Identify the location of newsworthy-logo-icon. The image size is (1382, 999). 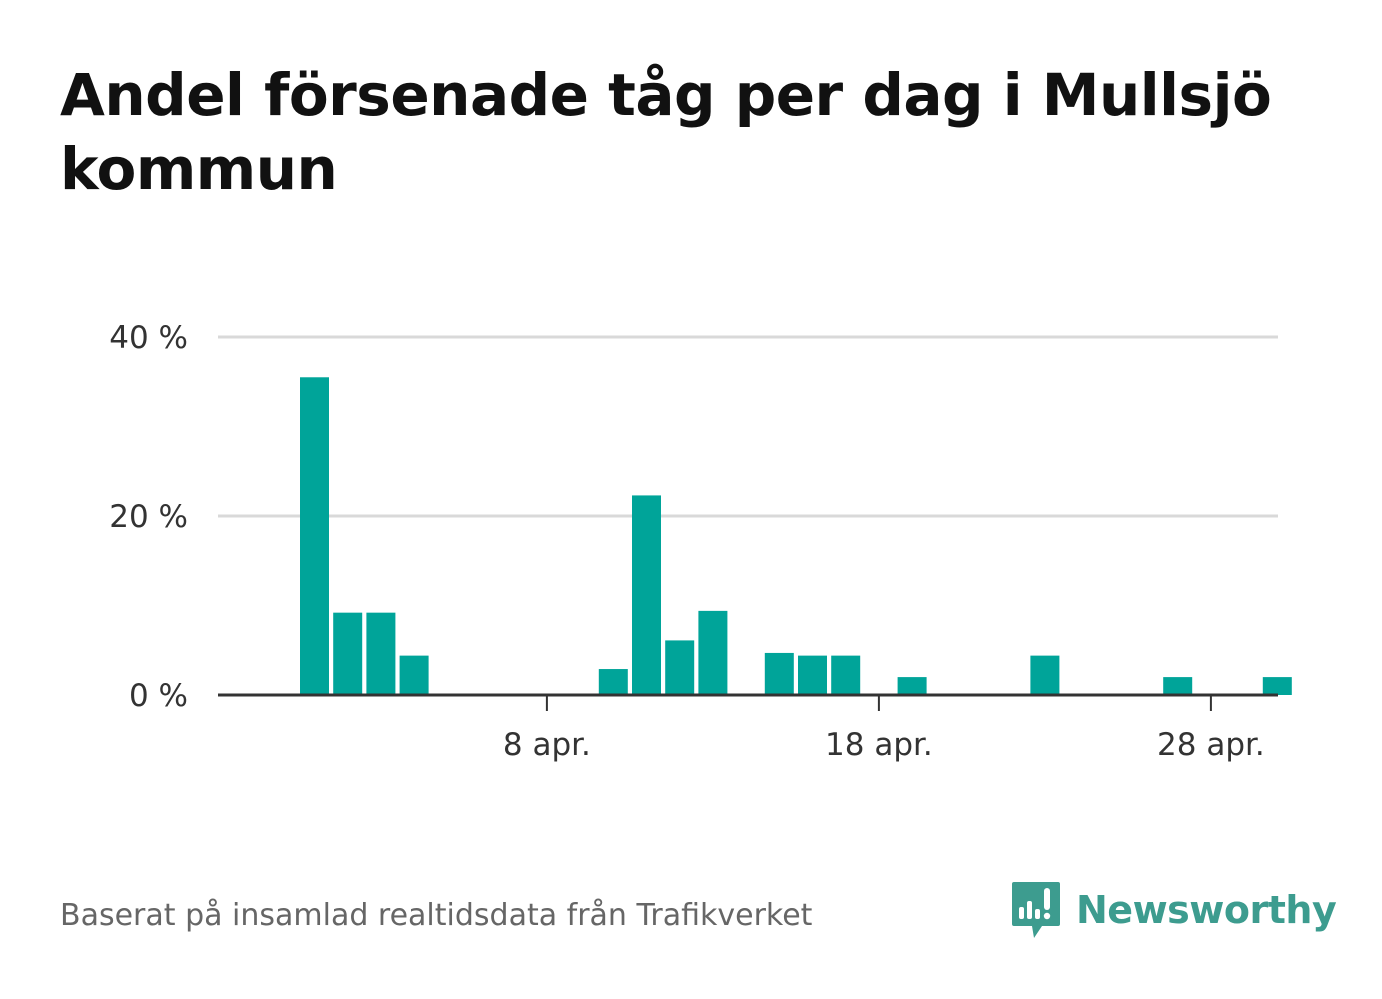
(1036, 910).